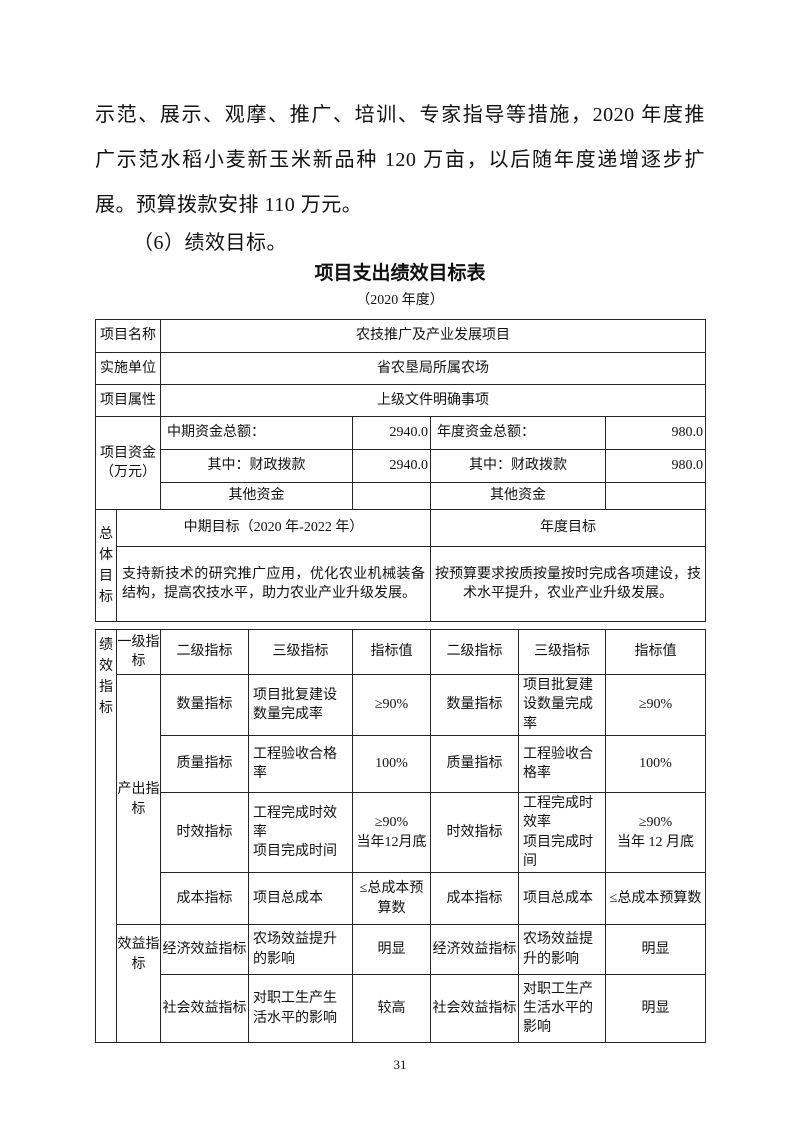 This screenshot has width=800, height=1131. I want to click on overall-goal-label-cell: 总体目标, so click(106, 565).